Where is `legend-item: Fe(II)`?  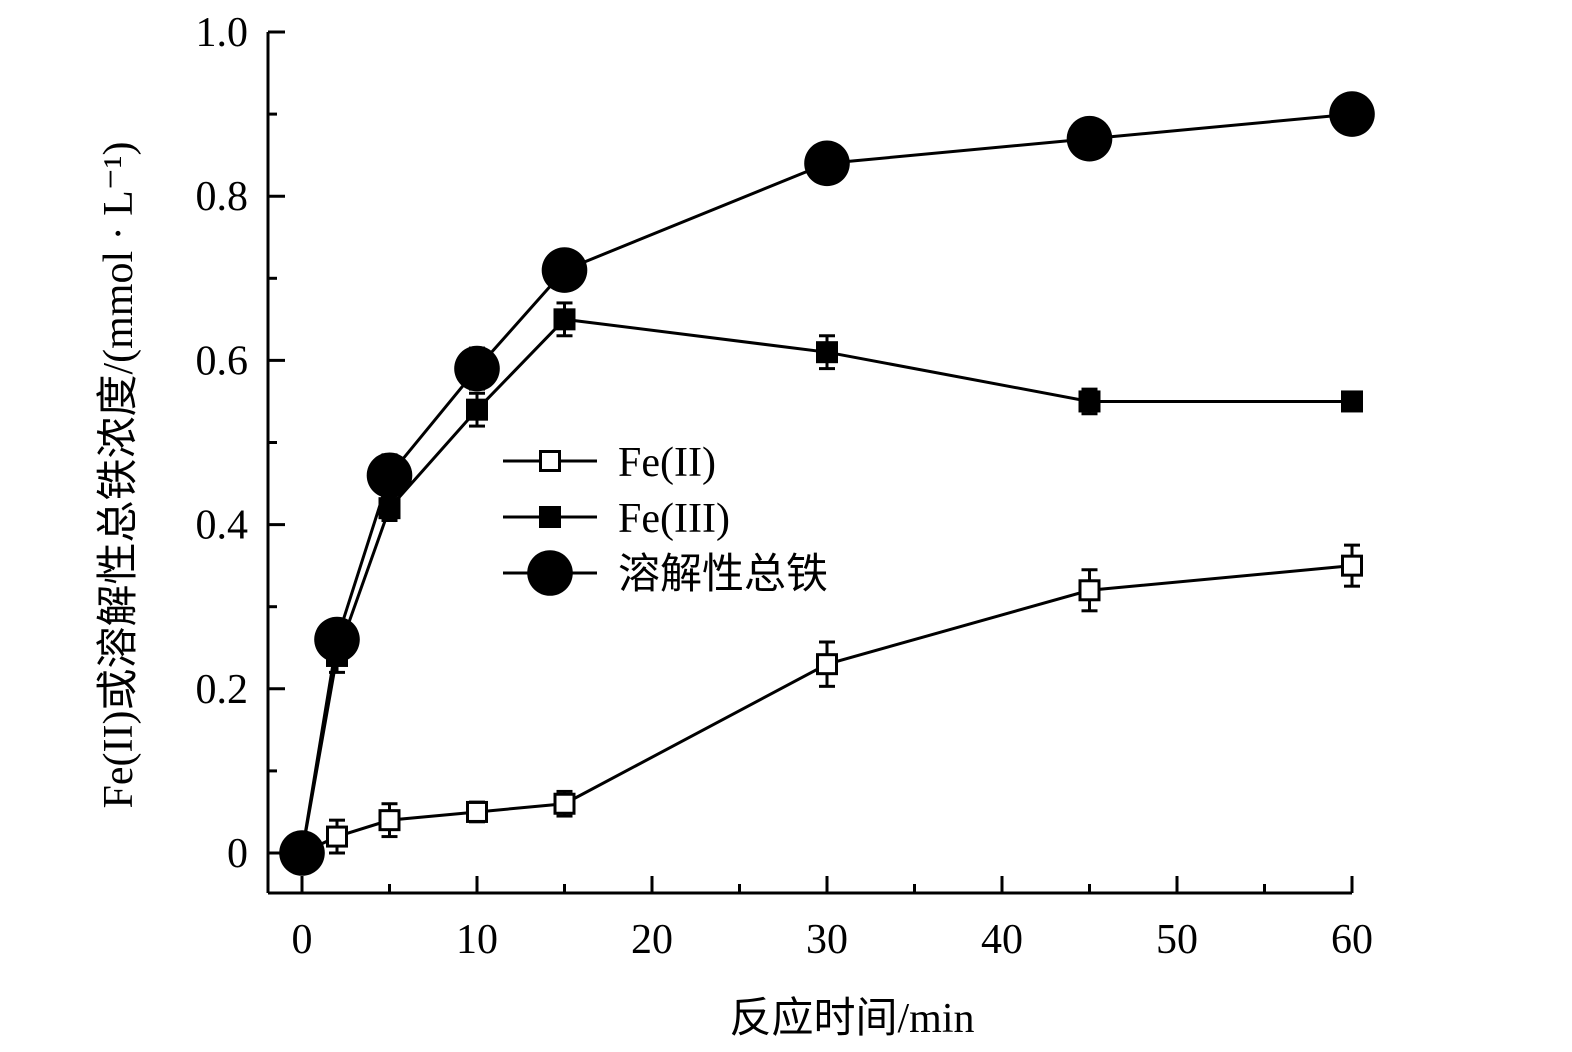 legend-item: Fe(II) is located at coordinates (609, 463).